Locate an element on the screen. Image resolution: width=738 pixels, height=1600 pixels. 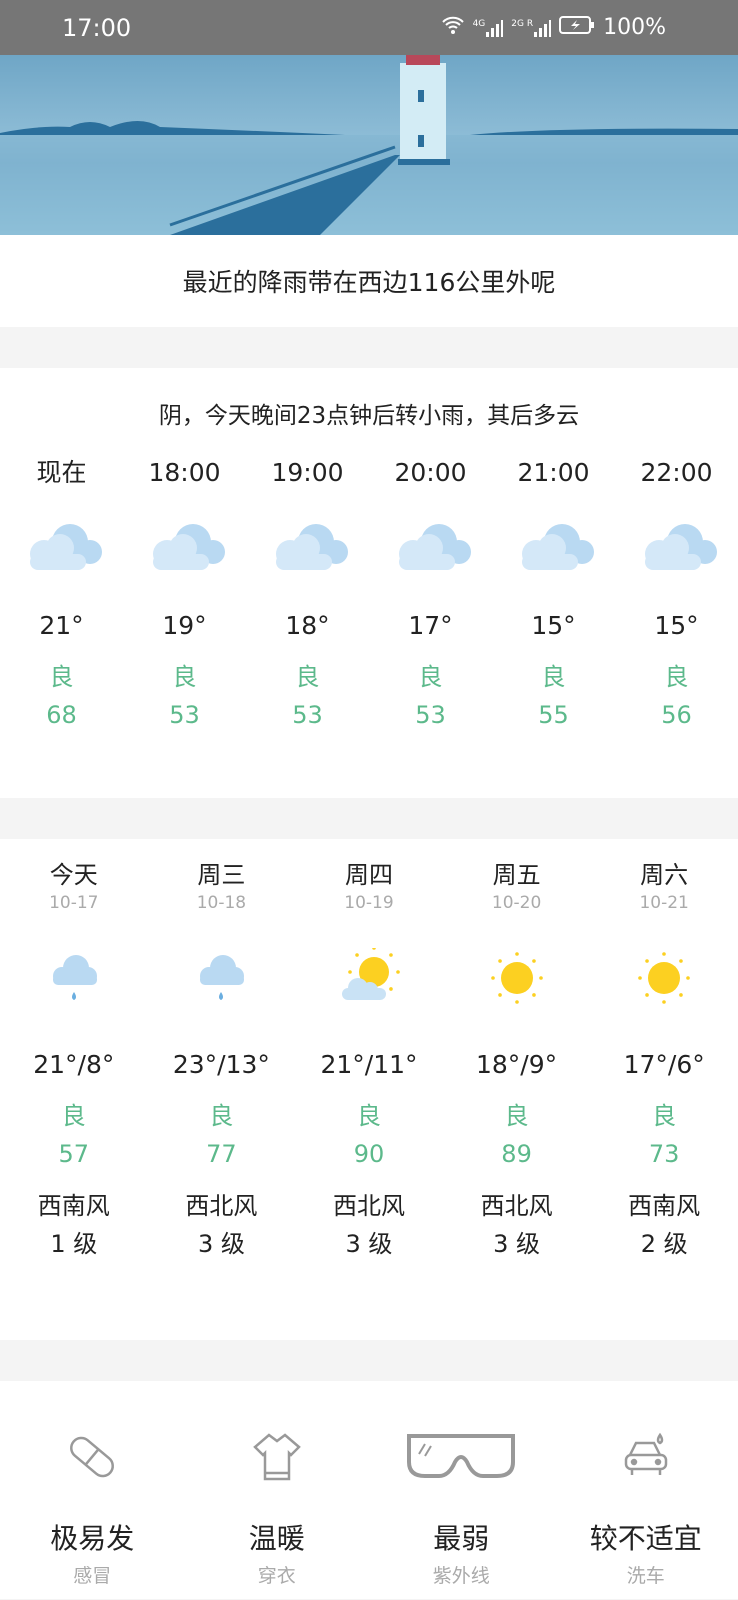
day-date: 10-17 is located at coordinates (74, 903).